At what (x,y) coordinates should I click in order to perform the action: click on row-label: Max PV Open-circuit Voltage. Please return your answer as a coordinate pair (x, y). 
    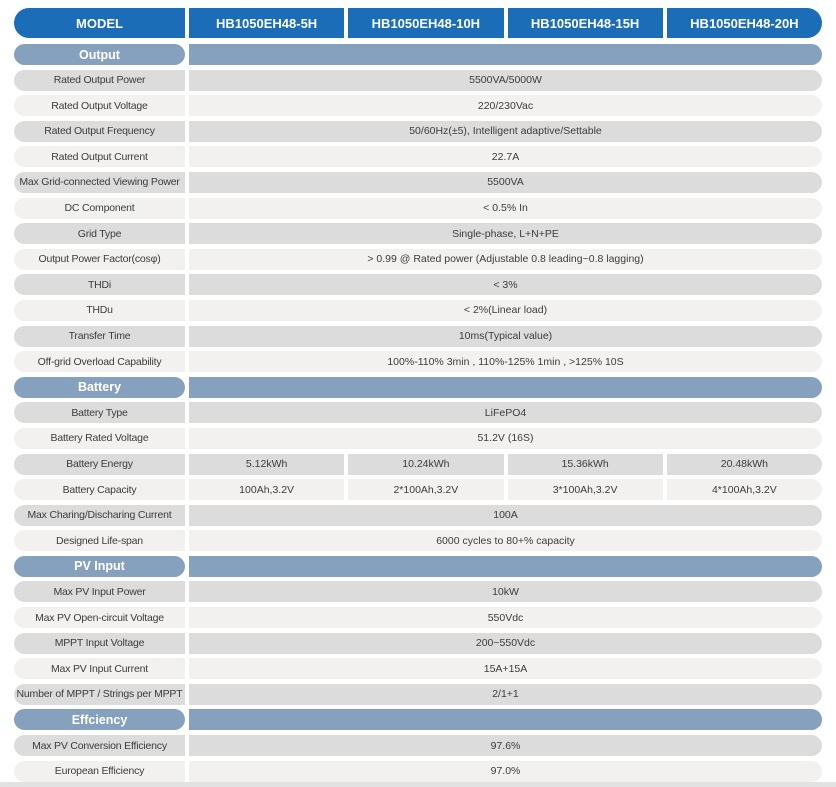
    Looking at the image, I should click on (99, 618).